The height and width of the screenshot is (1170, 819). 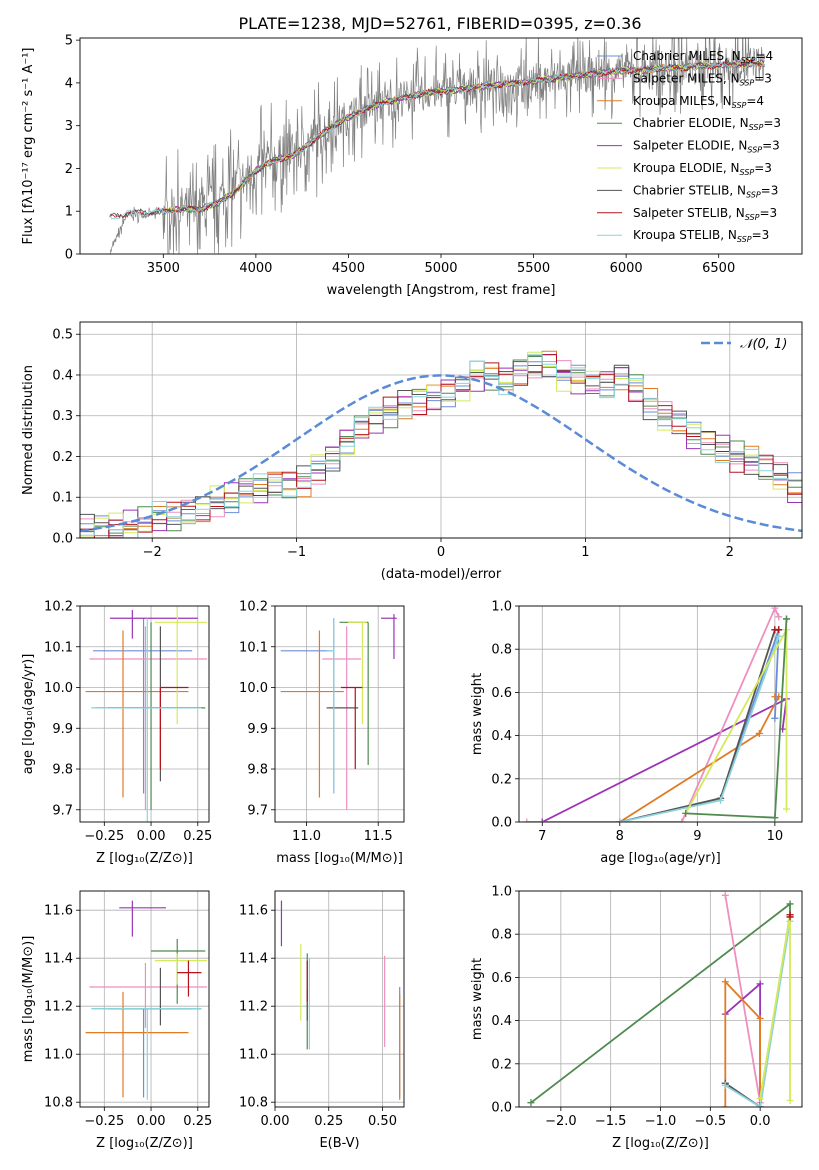 I want to click on x-tick-label: 4000, so click(x=255, y=268).